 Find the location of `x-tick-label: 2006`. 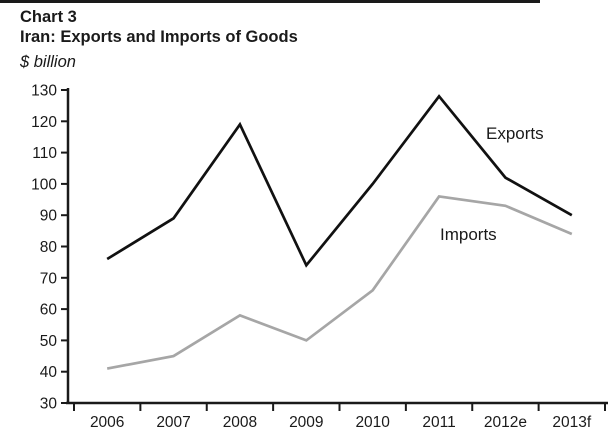

x-tick-label: 2006 is located at coordinates (107, 422).